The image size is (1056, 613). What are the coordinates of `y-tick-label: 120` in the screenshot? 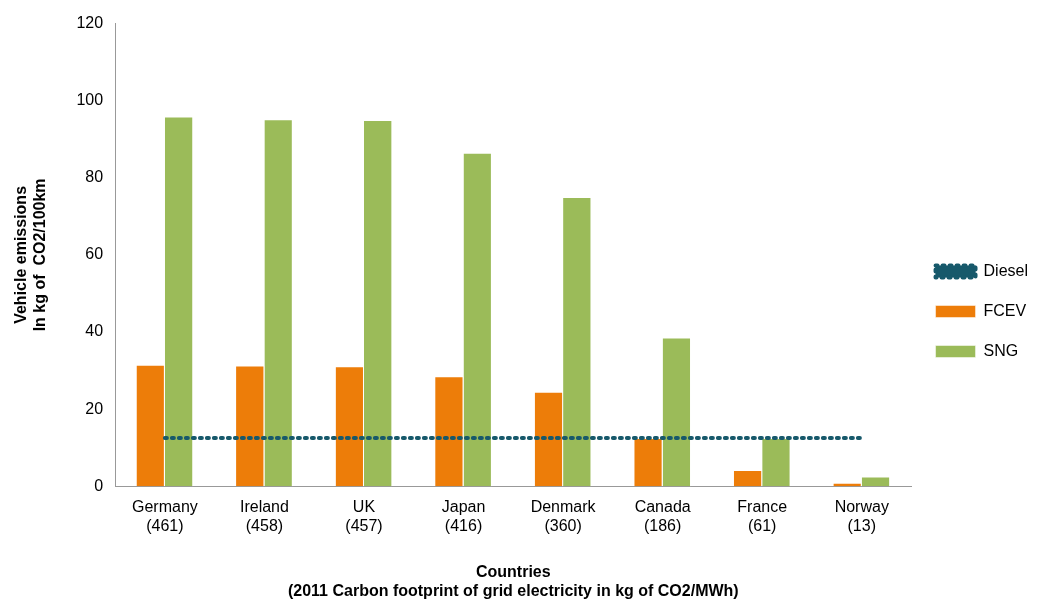 It's located at (90, 23).